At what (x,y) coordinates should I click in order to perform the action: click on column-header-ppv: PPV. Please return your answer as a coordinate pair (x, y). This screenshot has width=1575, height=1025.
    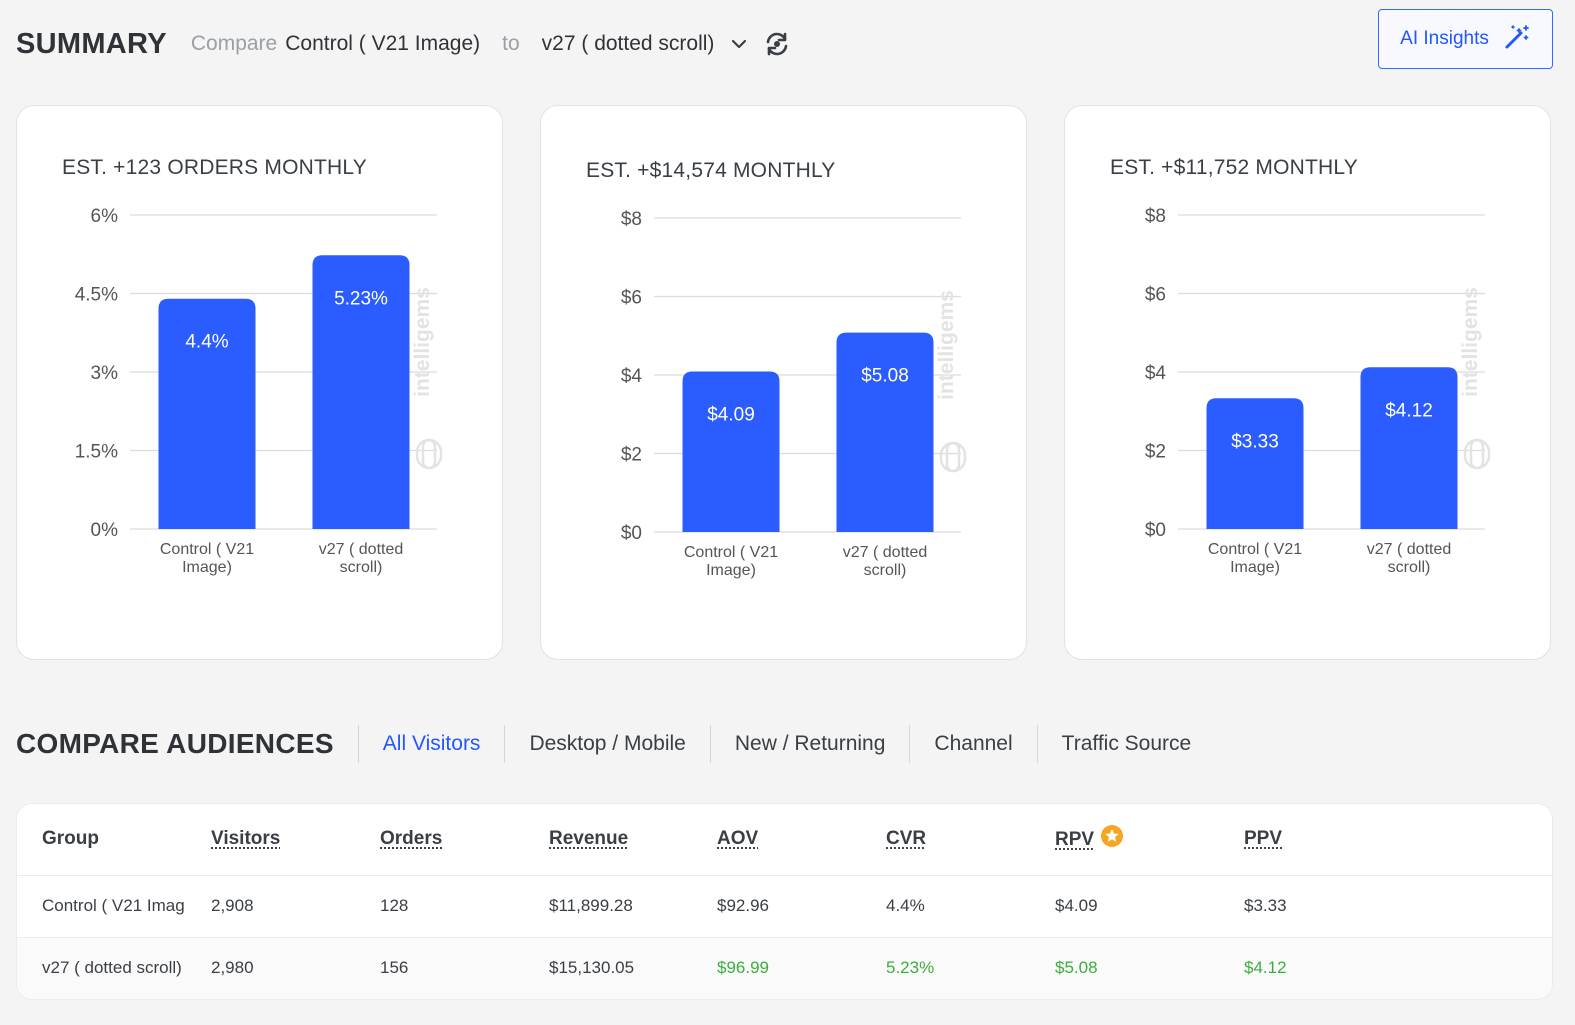
    Looking at the image, I should click on (1263, 838).